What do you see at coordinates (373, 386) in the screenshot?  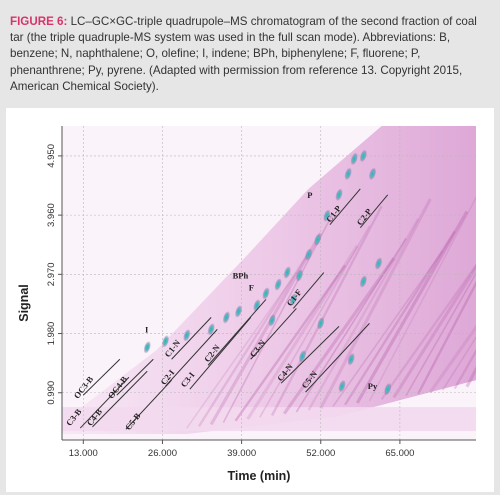 I see `compound-label: Py` at bounding box center [373, 386].